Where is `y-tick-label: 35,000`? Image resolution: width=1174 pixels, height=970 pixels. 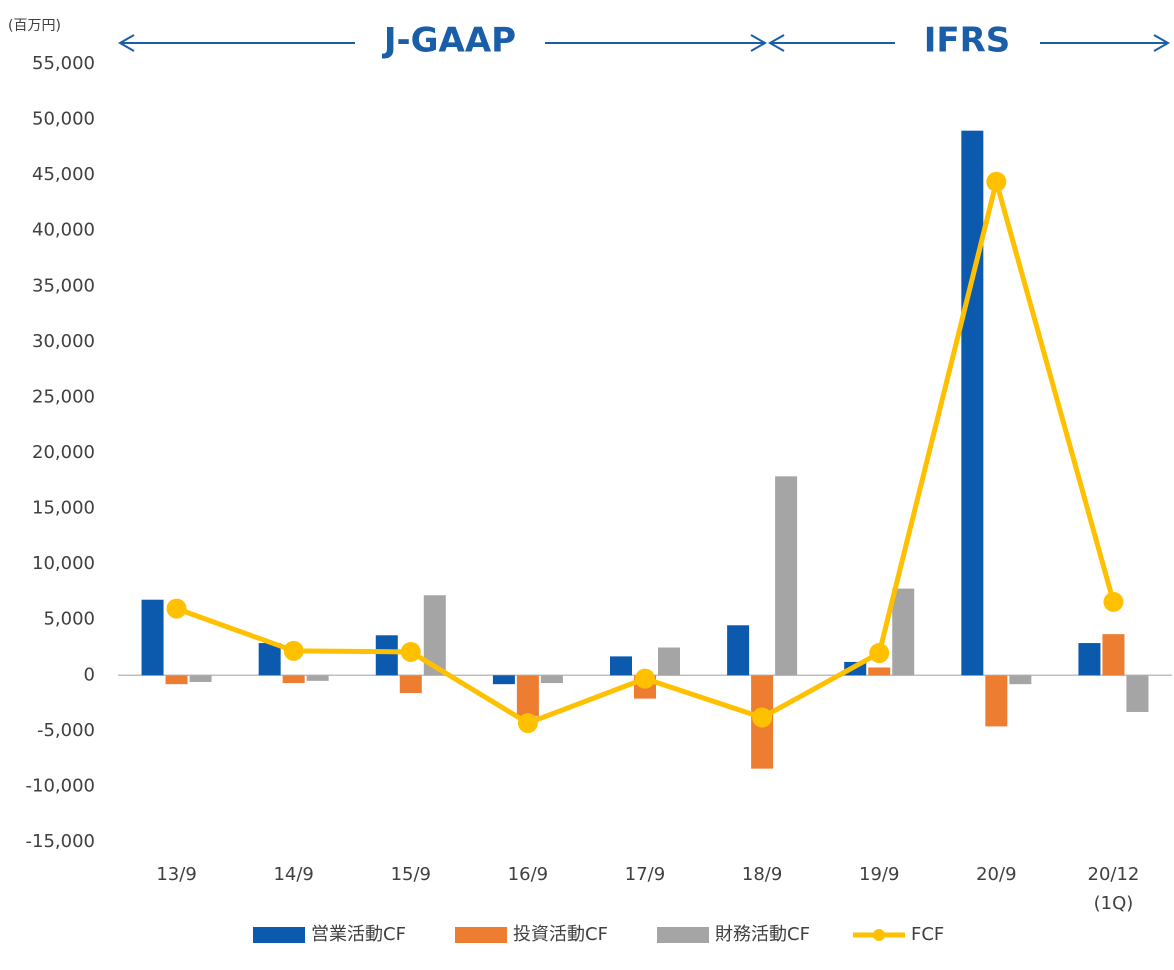 y-tick-label: 35,000 is located at coordinates (63, 285).